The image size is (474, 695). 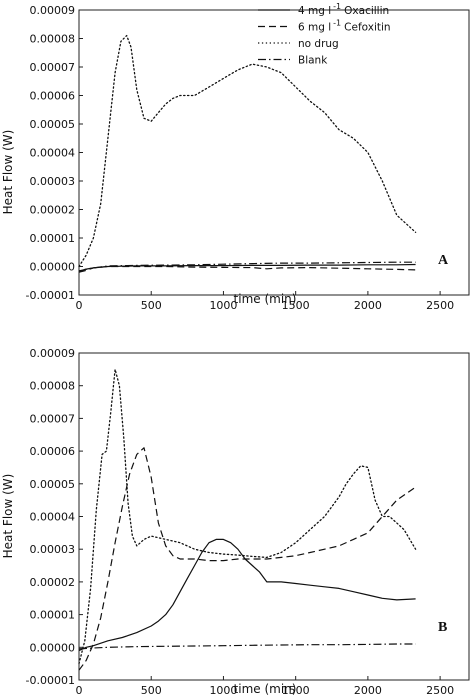 I want to click on legend-entry-label: Blank, so click(x=313, y=61).